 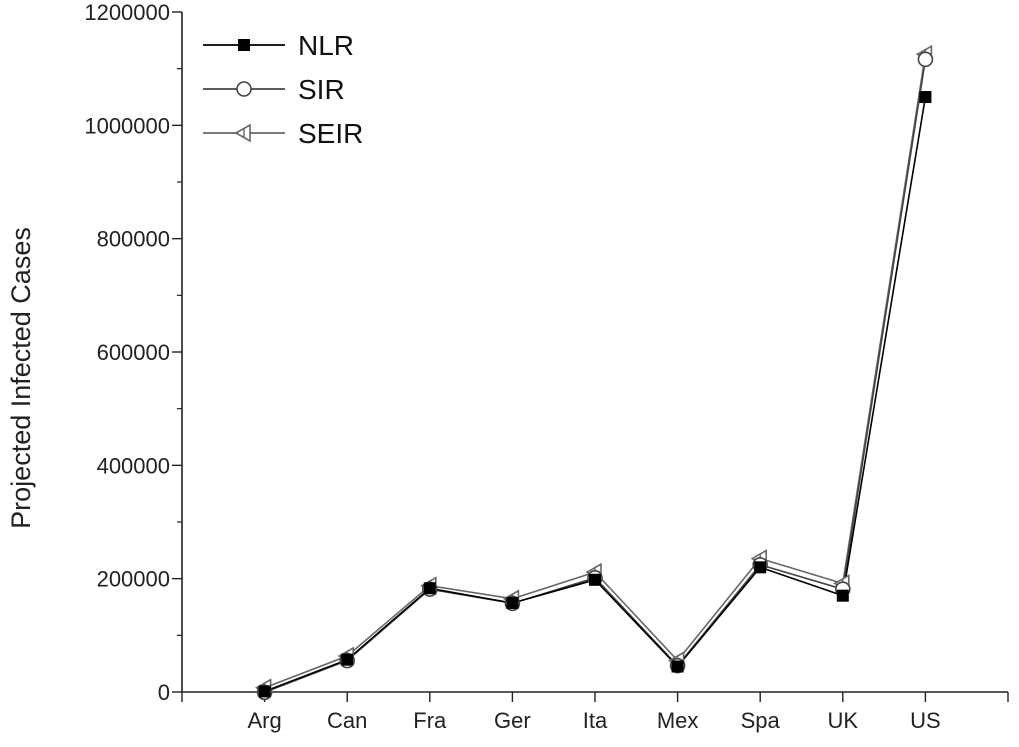 I want to click on legend-label-seir: SEIR, so click(x=330, y=133).